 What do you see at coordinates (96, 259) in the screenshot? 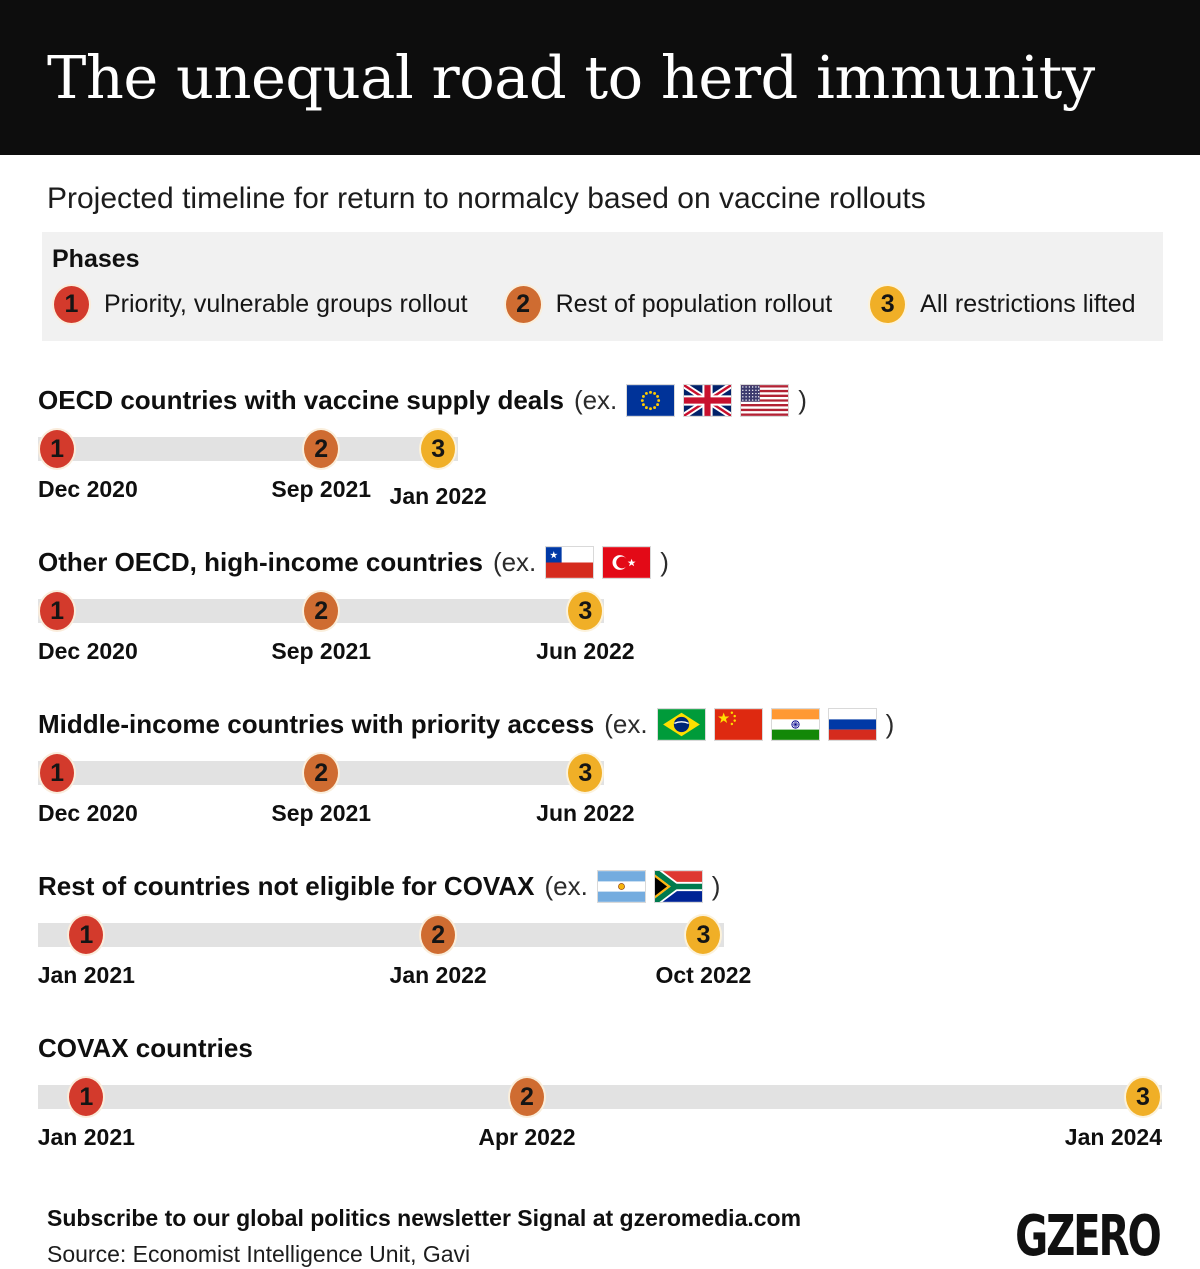
I see `legend-title: Phases` at bounding box center [96, 259].